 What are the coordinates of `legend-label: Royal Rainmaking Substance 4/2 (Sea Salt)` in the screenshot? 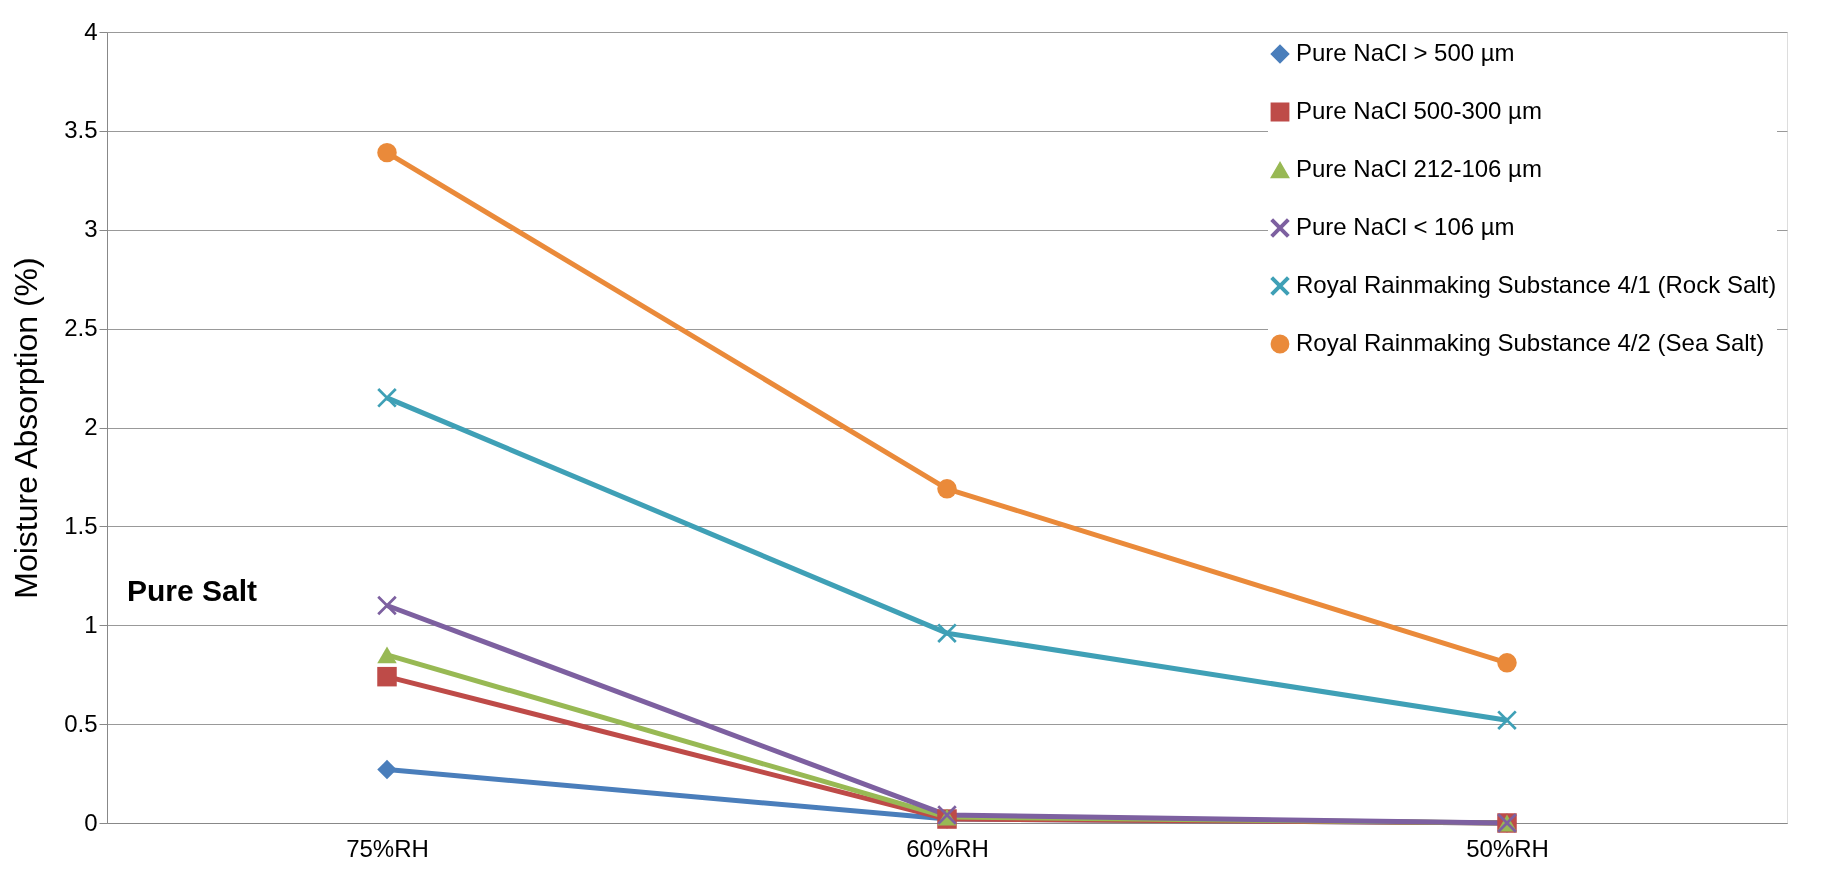 It's located at (1530, 342).